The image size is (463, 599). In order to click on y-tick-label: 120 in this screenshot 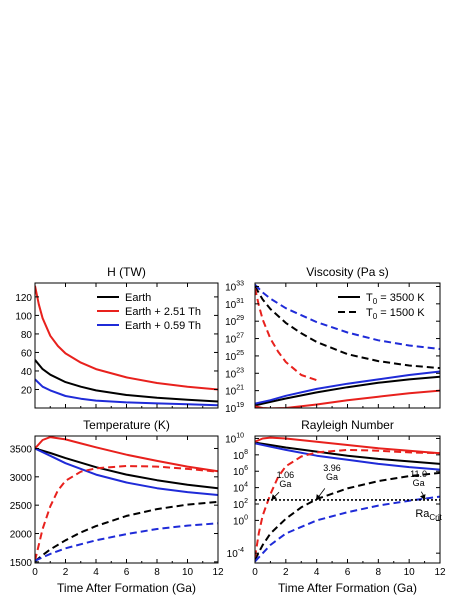, I will do `click(23, 298)`.